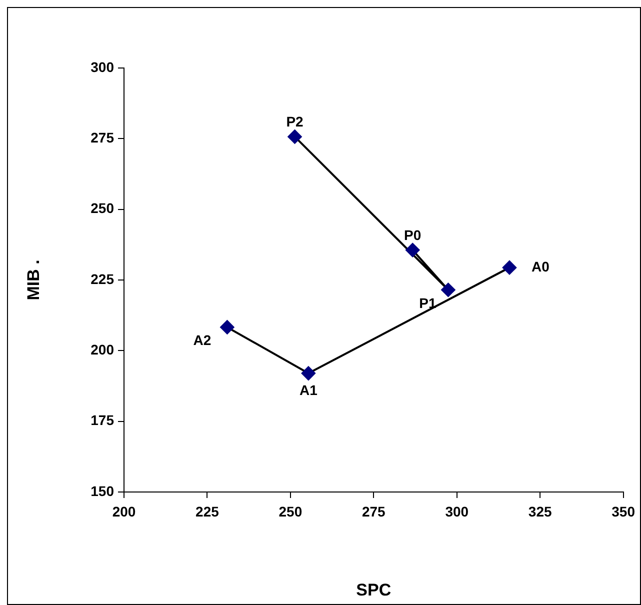  I want to click on y-axis-title: MIB ., so click(33, 280).